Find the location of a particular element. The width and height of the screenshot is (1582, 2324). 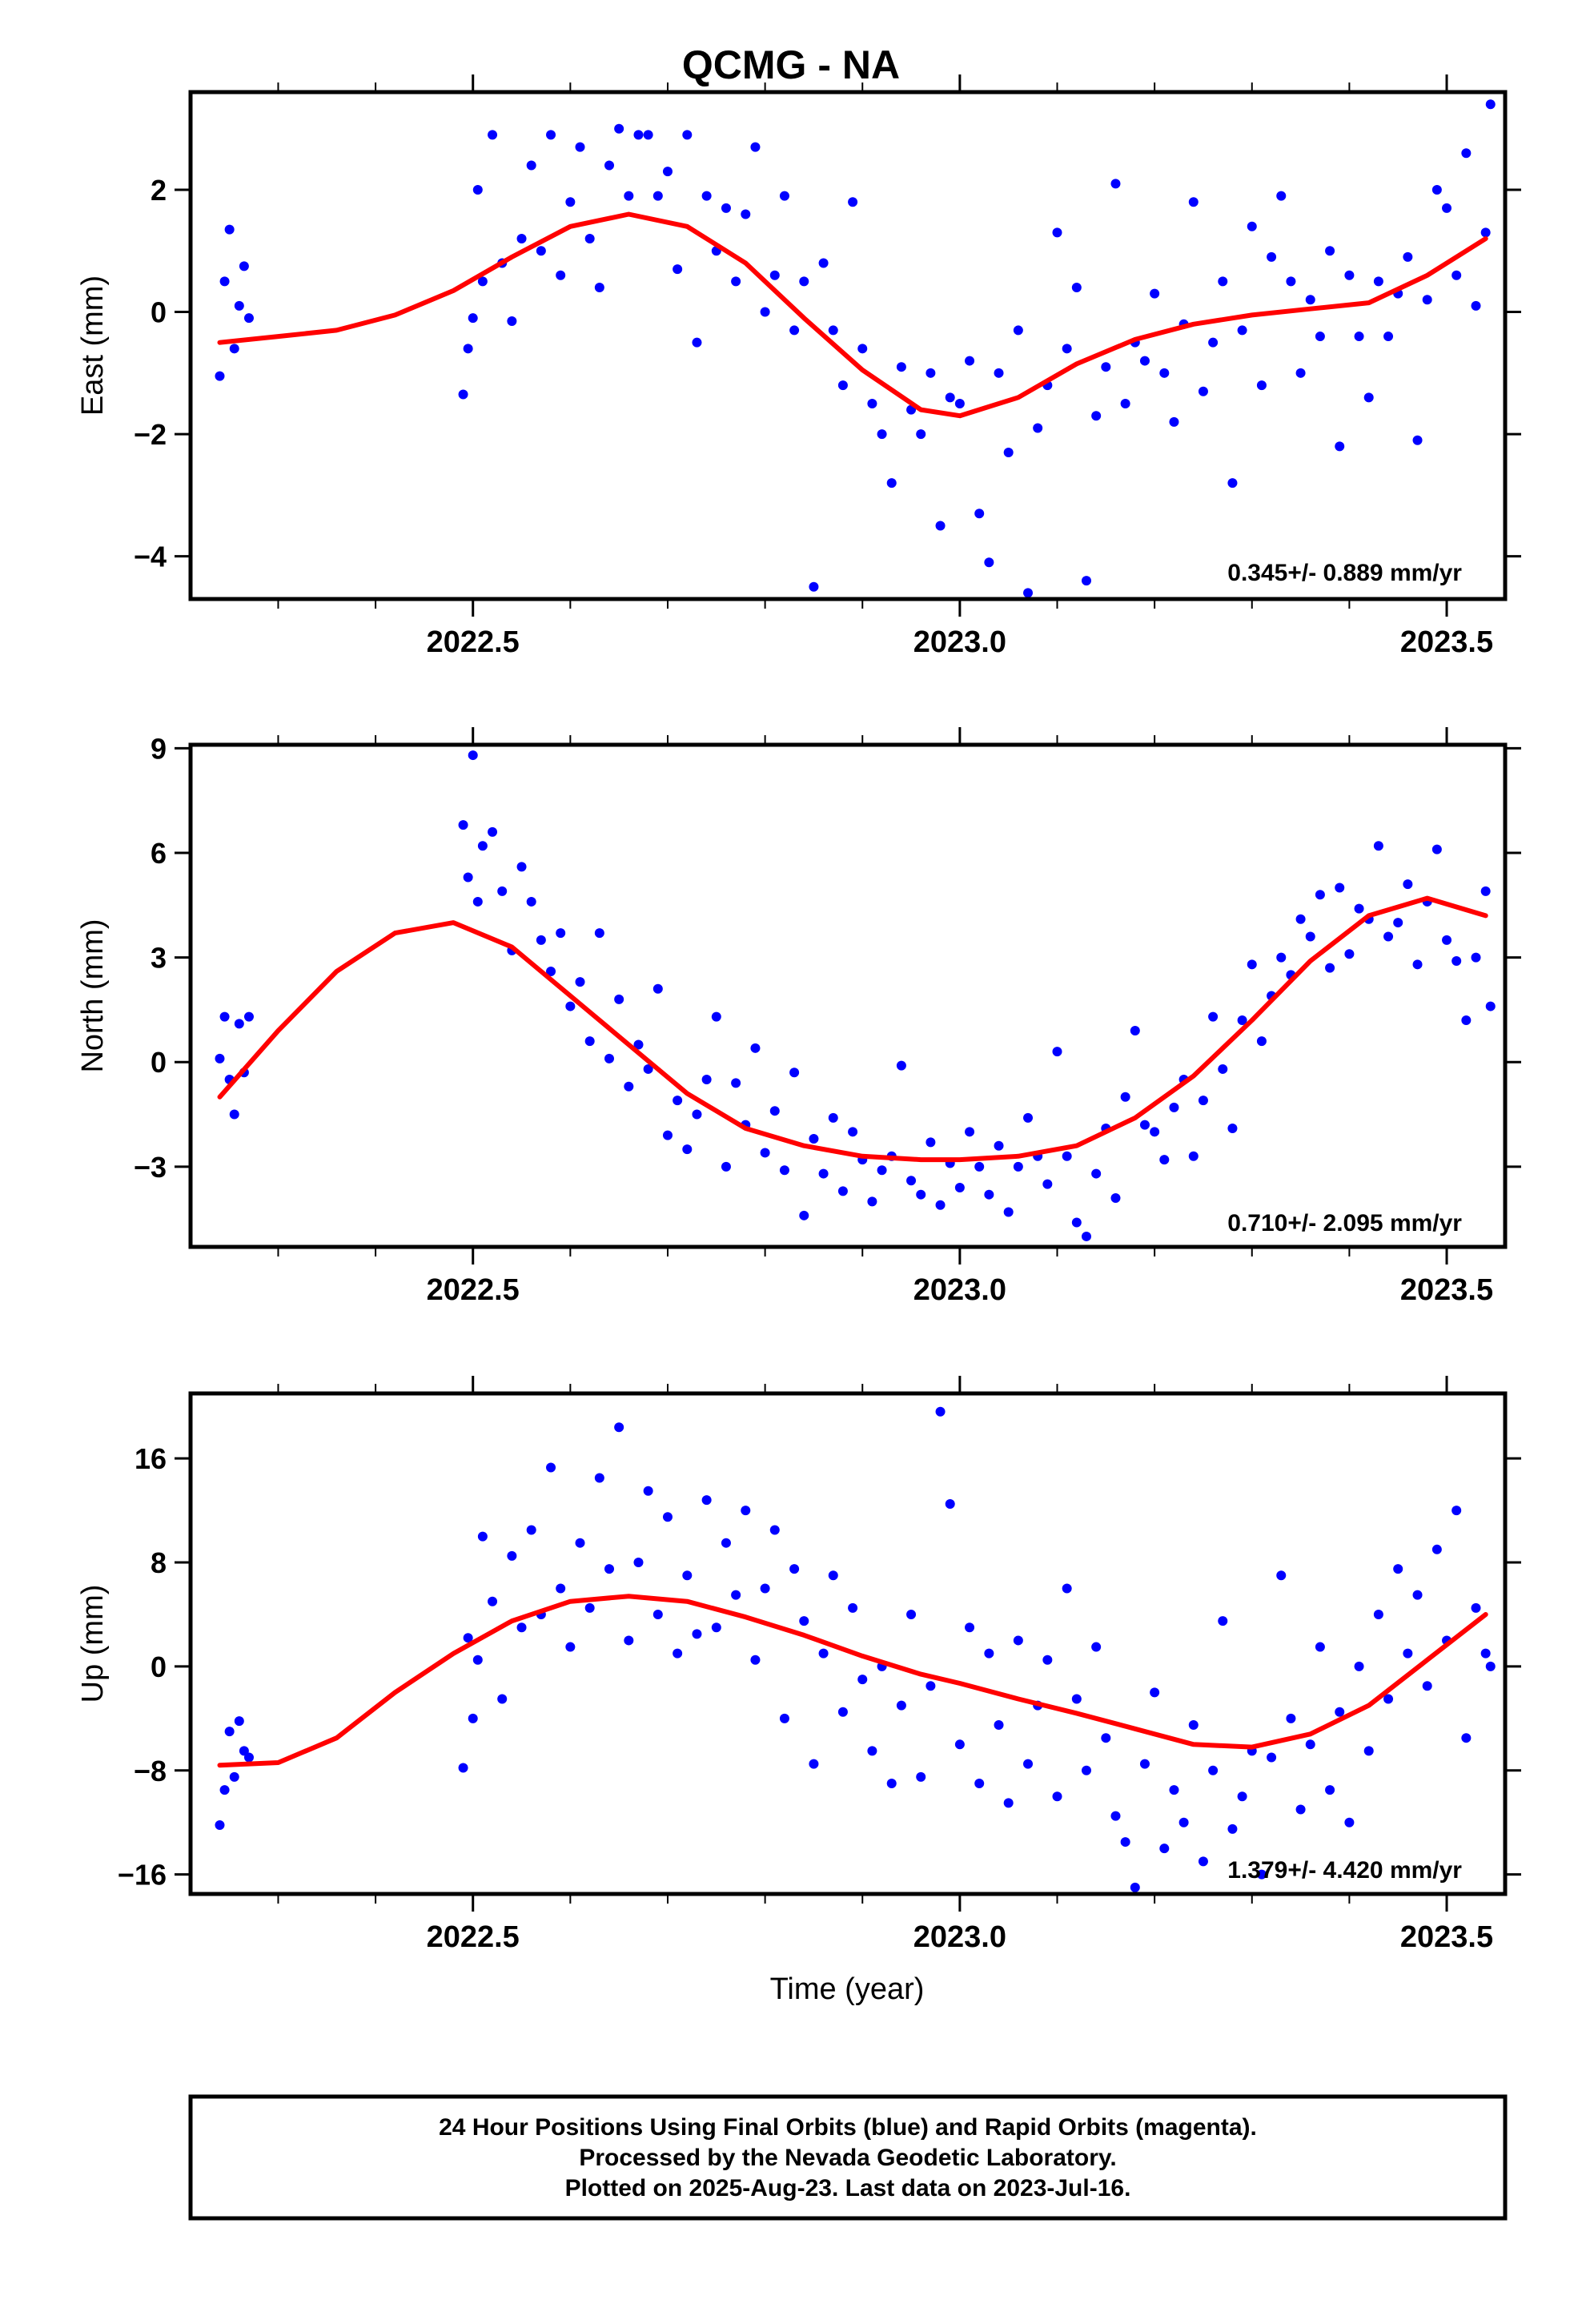

up-y-tick-label: −16 is located at coordinates (142, 1875).